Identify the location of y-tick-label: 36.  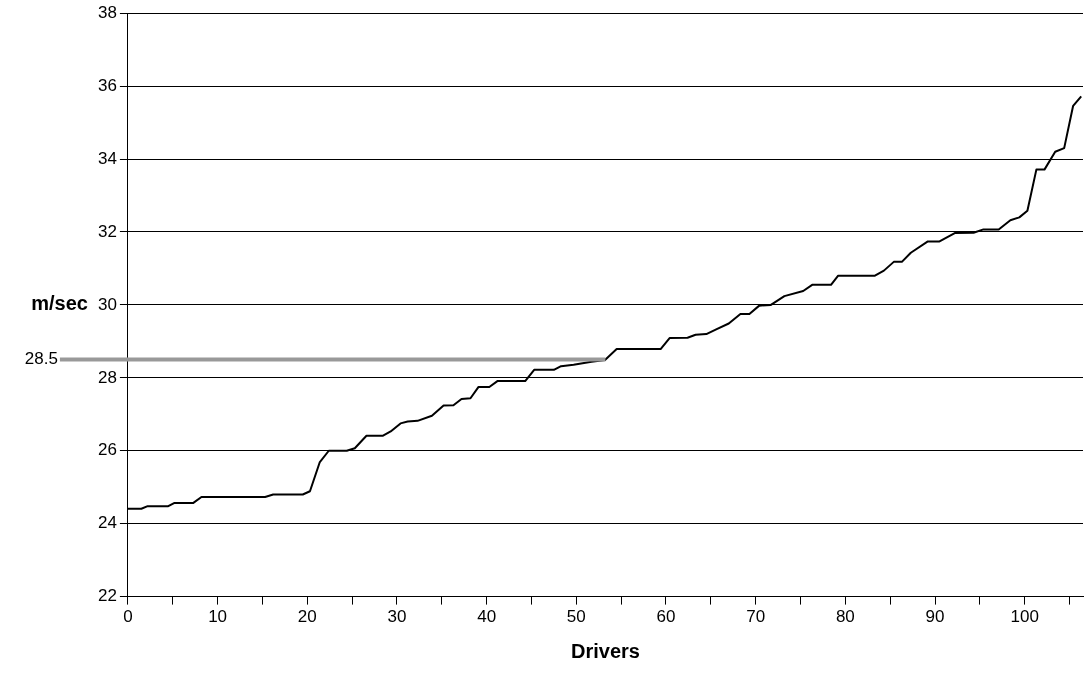
(107, 85).